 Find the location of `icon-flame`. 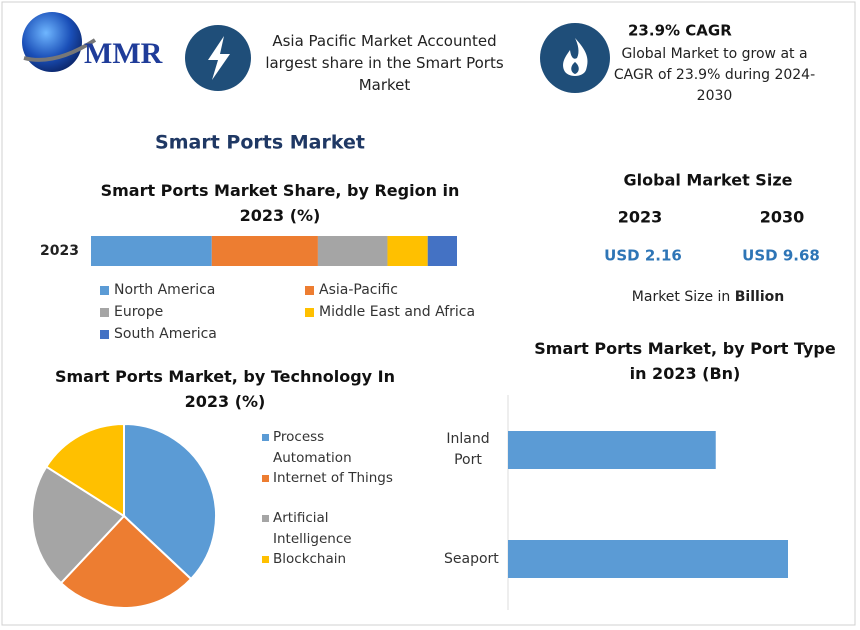

icon-flame is located at coordinates (575, 57).